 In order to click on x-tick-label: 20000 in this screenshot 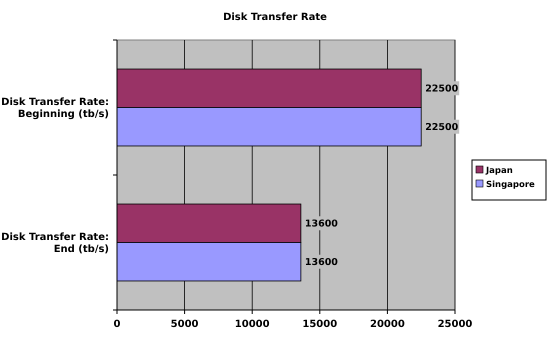, I will do `click(387, 324)`.